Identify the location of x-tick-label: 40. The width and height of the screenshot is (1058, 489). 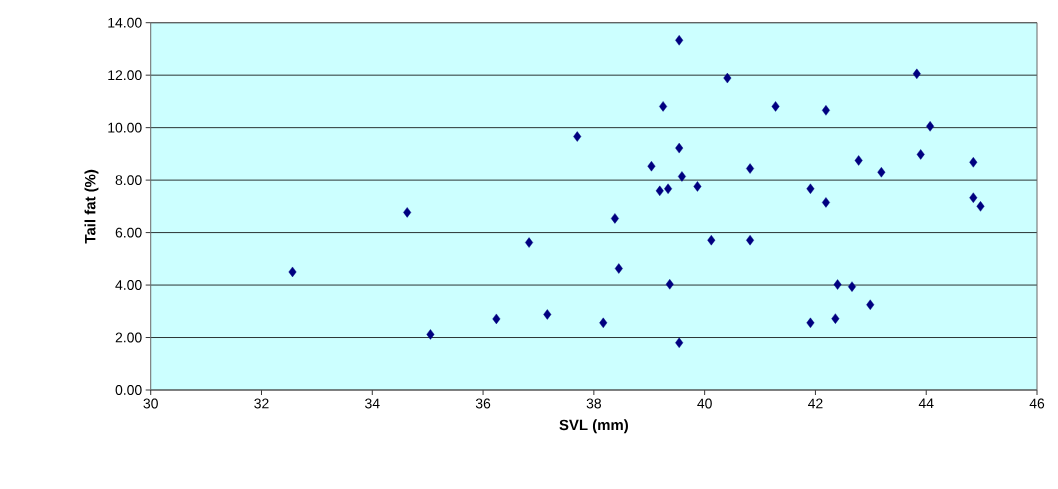
(704, 403).